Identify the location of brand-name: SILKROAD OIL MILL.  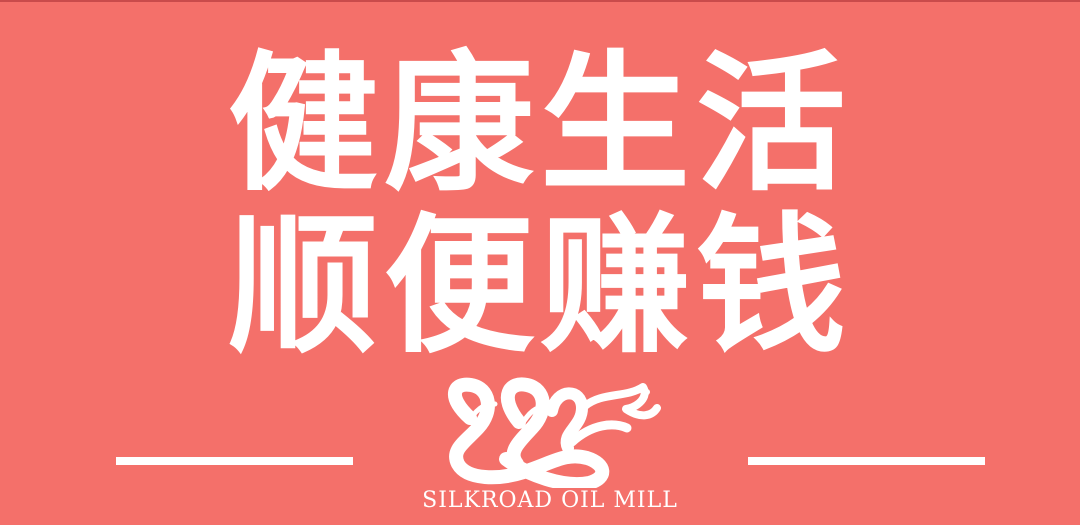
(550, 500).